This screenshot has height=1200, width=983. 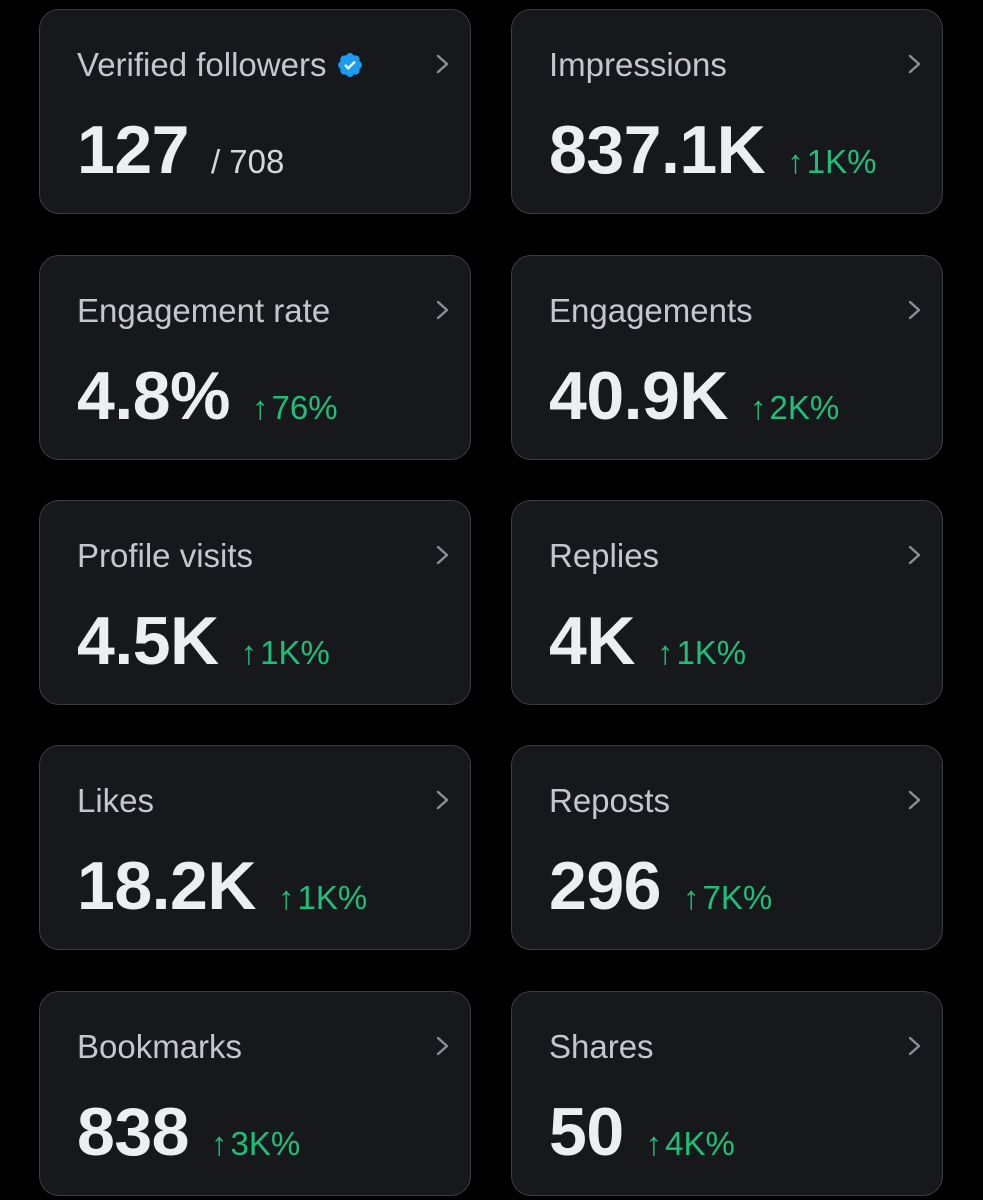 I want to click on metric-value: 838, so click(x=133, y=1132).